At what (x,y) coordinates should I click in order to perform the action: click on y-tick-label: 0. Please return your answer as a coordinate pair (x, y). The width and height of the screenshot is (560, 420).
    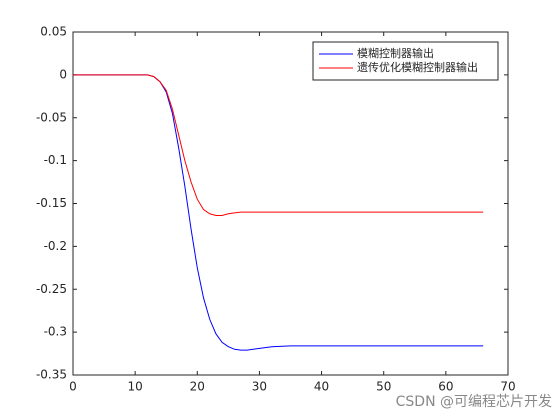
    Looking at the image, I should click on (63, 74).